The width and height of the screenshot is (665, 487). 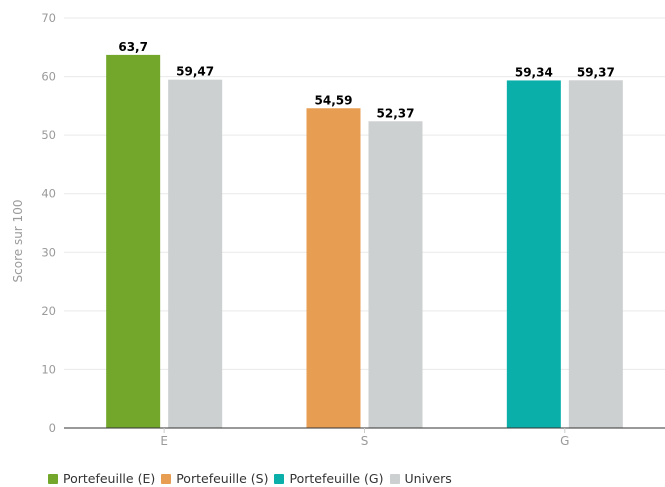 I want to click on x-tick-label: S, so click(x=365, y=441).